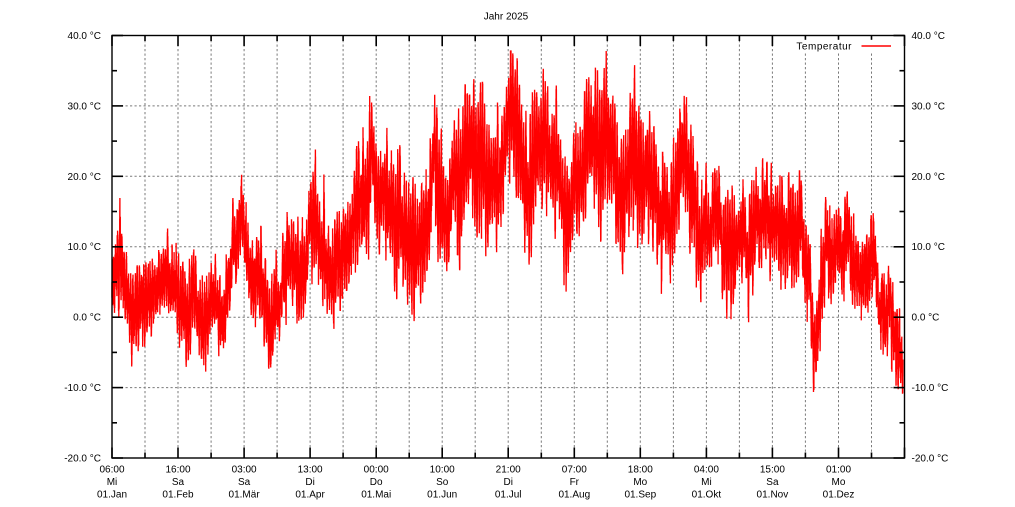 The height and width of the screenshot is (507, 1015). Describe the element at coordinates (706, 470) in the screenshot. I see `svg-text: 04:00` at that location.